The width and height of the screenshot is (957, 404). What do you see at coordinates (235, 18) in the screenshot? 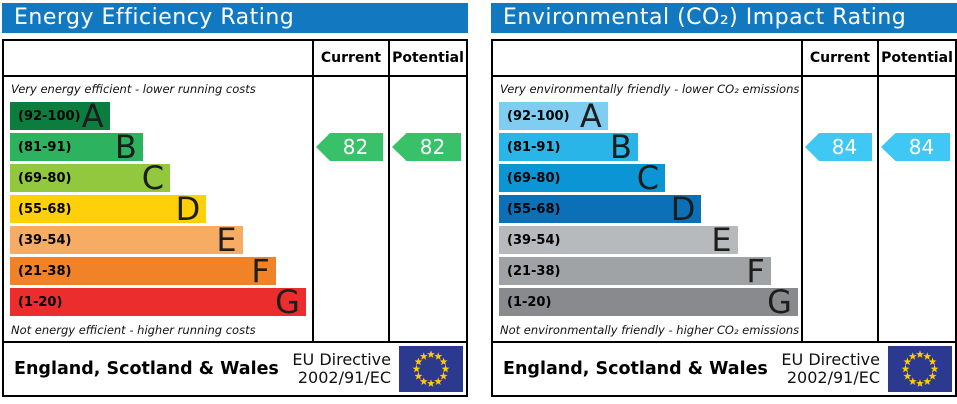
I see `panel-title: Energy Efficiency Rating` at bounding box center [235, 18].